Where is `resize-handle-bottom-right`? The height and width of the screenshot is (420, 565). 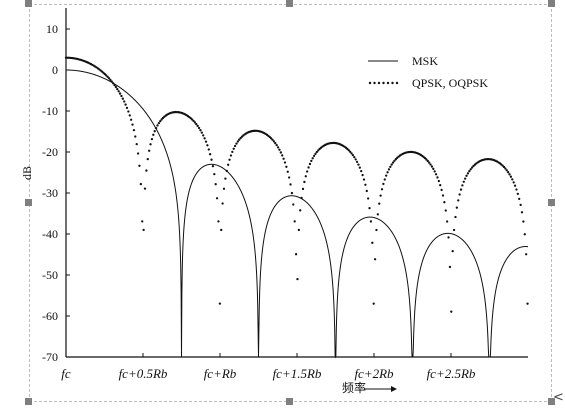 resize-handle-bottom-right is located at coordinates (551, 401).